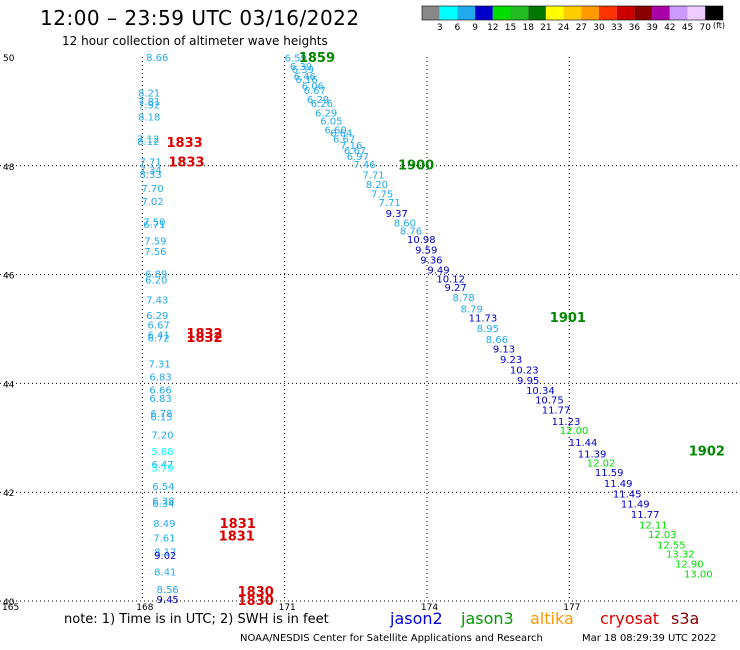 The image size is (740, 650). What do you see at coordinates (163, 487) in the screenshot?
I see `data-point-label: 6.54` at bounding box center [163, 487].